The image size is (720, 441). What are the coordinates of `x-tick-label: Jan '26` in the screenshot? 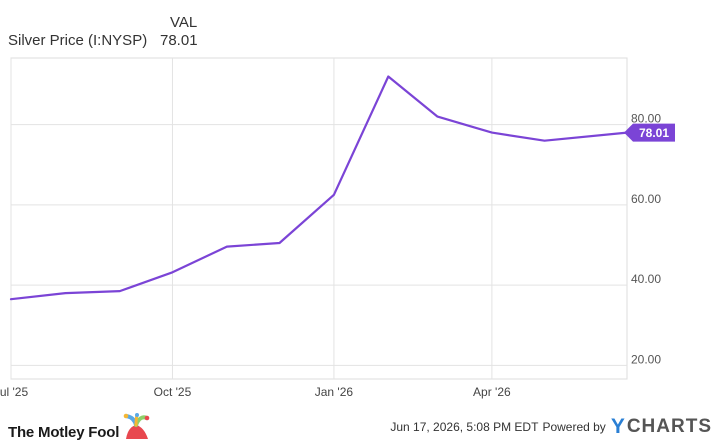 It's located at (334, 392).